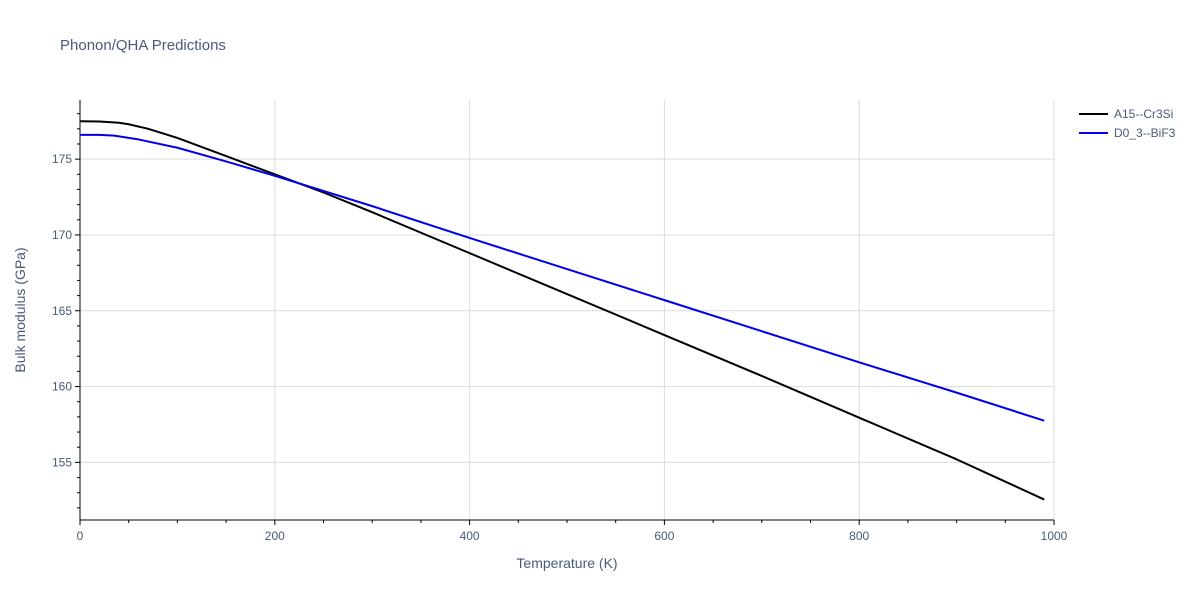 This screenshot has height=600, width=1200. I want to click on legend: A15--Cr3Si D0_3--BiF3, so click(1127, 123).